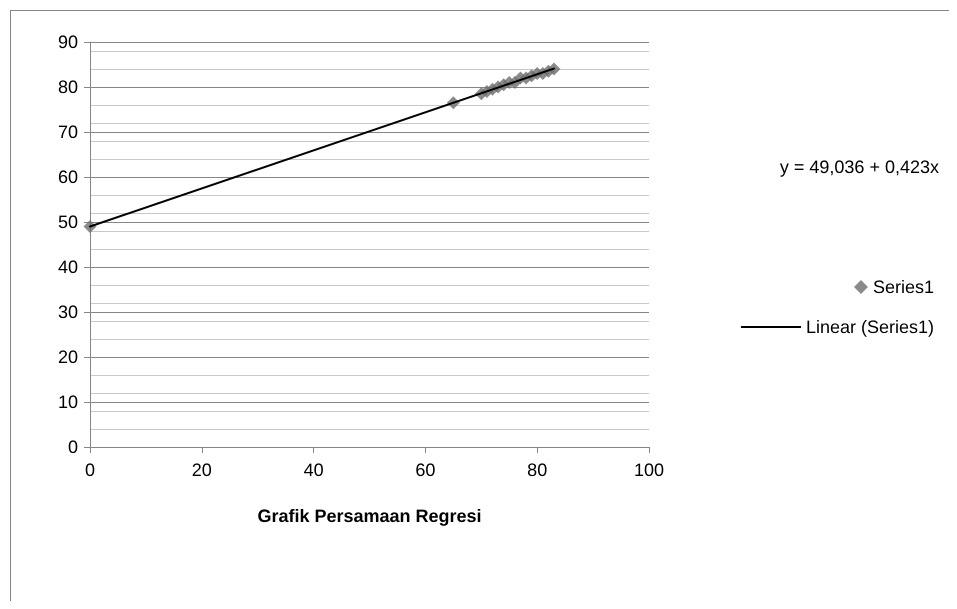 This screenshot has width=957, height=609. Describe the element at coordinates (68, 222) in the screenshot. I see `y-tick-label: 50` at that location.